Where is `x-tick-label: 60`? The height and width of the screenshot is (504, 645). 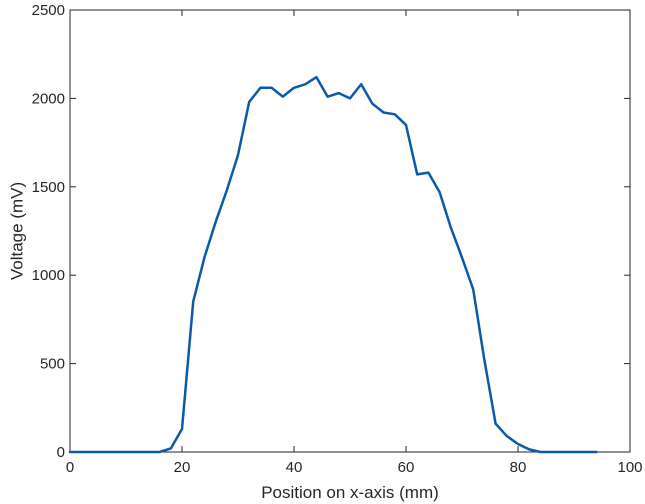
x-tick-label: 60 is located at coordinates (406, 467).